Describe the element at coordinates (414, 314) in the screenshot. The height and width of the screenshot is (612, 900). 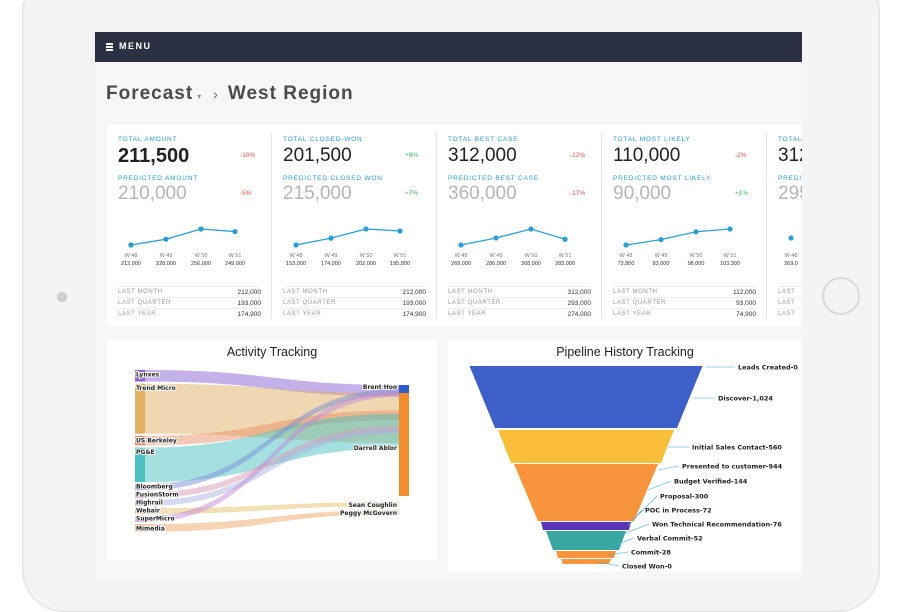
I see `history-value: 174,900` at that location.